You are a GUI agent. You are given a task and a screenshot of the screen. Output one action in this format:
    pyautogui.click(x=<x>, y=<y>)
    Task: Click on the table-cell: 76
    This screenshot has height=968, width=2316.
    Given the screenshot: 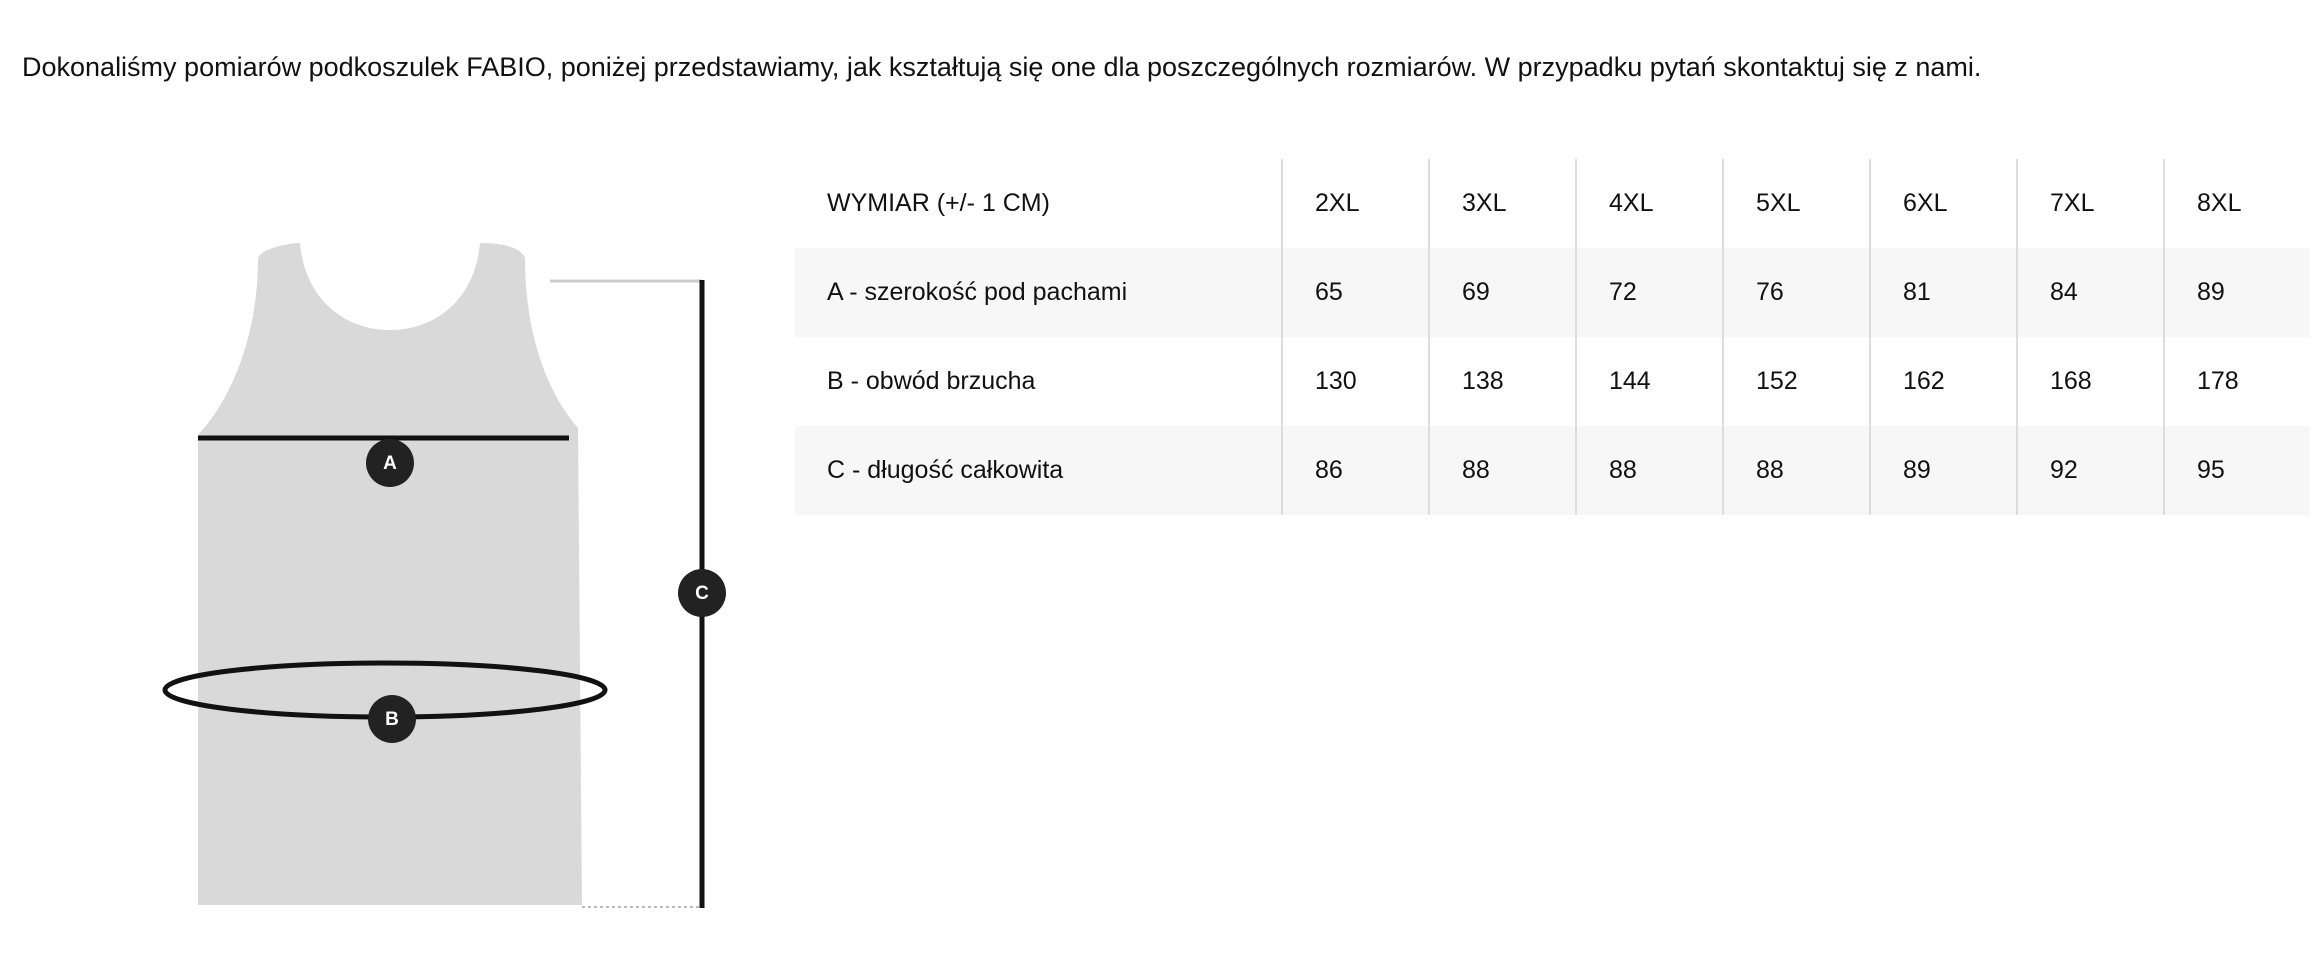 What is the action you would take?
    pyautogui.click(x=1796, y=292)
    